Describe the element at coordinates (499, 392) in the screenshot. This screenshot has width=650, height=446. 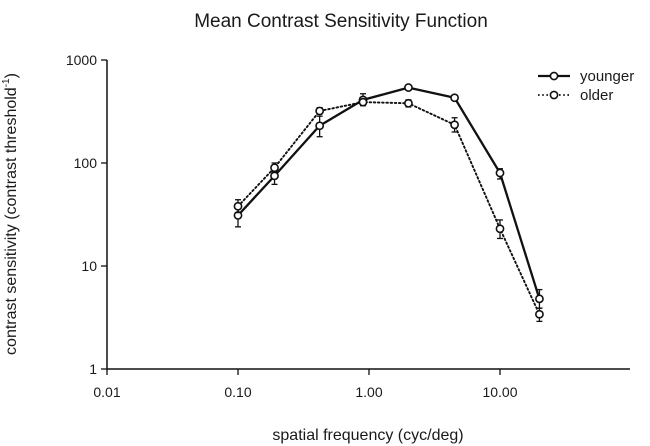
I see `x-tick-label: 10.00` at that location.